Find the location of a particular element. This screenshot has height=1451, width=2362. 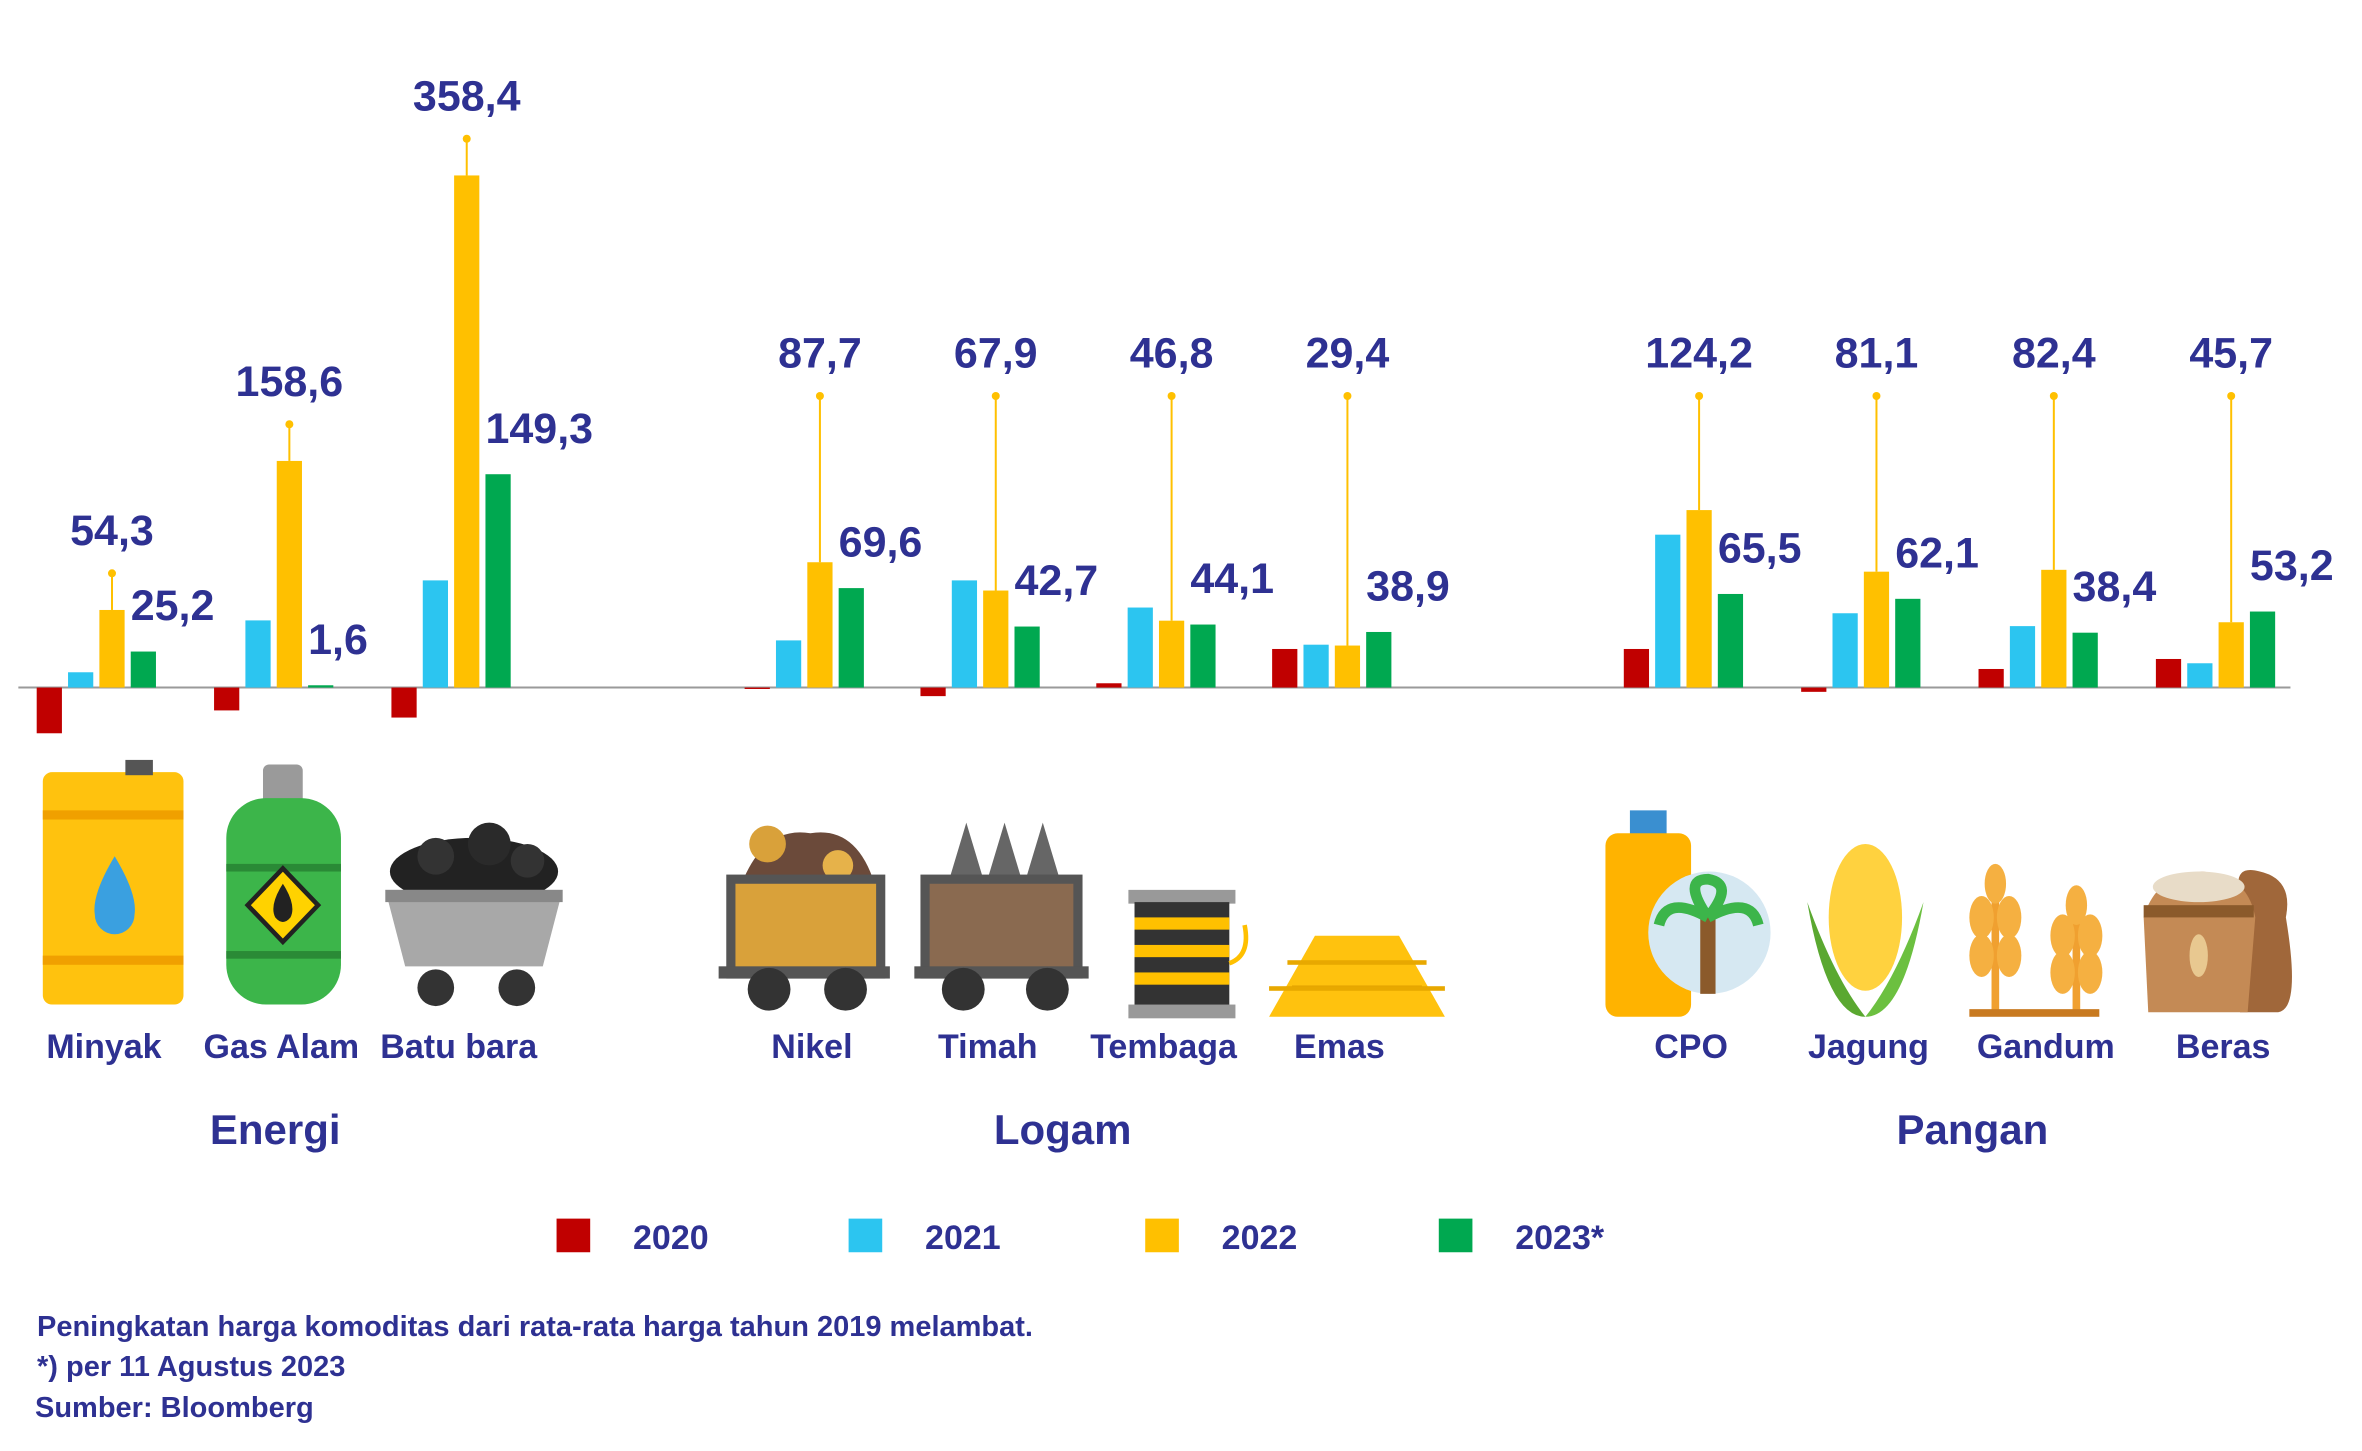

icon-wheat is located at coordinates (2036, 940).